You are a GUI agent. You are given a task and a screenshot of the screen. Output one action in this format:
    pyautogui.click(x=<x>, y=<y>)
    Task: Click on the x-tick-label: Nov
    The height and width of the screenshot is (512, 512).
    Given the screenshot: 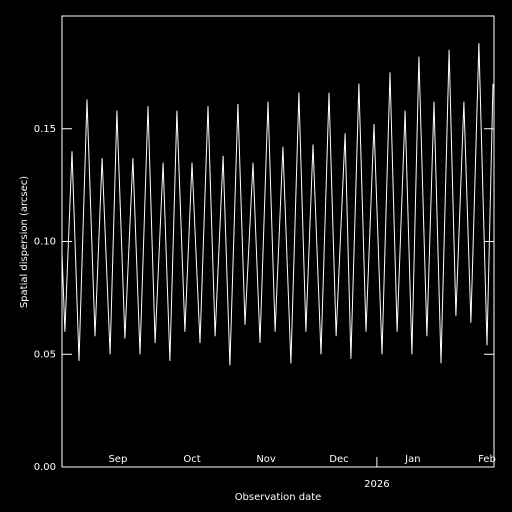 What is the action you would take?
    pyautogui.click(x=266, y=459)
    